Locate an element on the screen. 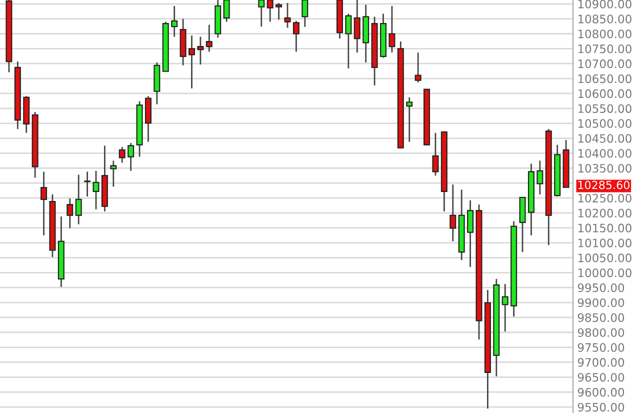 The width and height of the screenshot is (637, 413). y-tick-label: 10350.00 is located at coordinates (605, 168).